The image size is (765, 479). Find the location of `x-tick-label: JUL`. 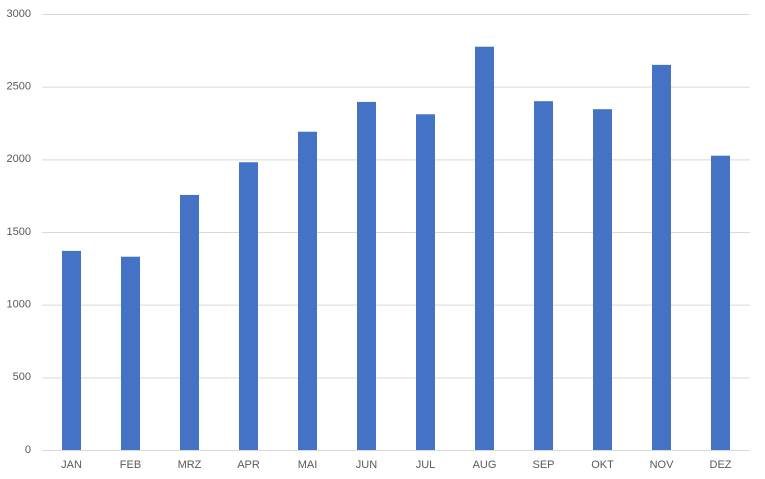

x-tick-label: JUL is located at coordinates (426, 465).